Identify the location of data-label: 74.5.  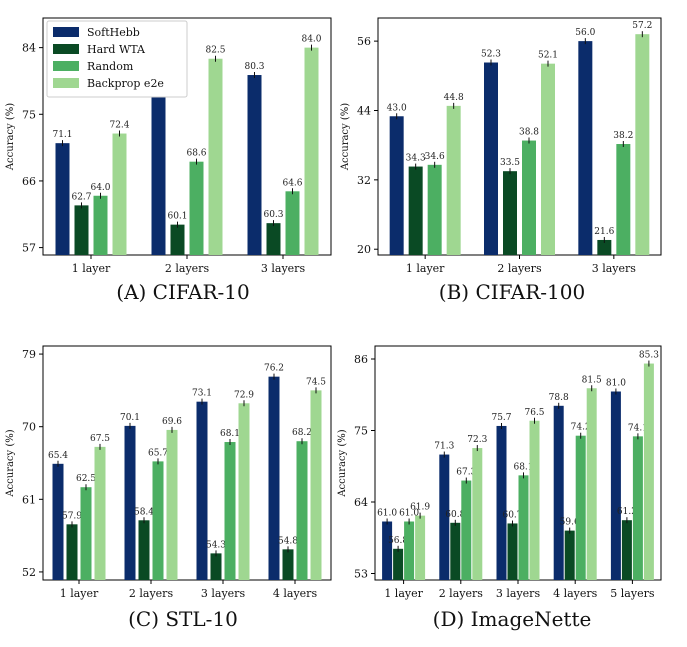
(316, 382).